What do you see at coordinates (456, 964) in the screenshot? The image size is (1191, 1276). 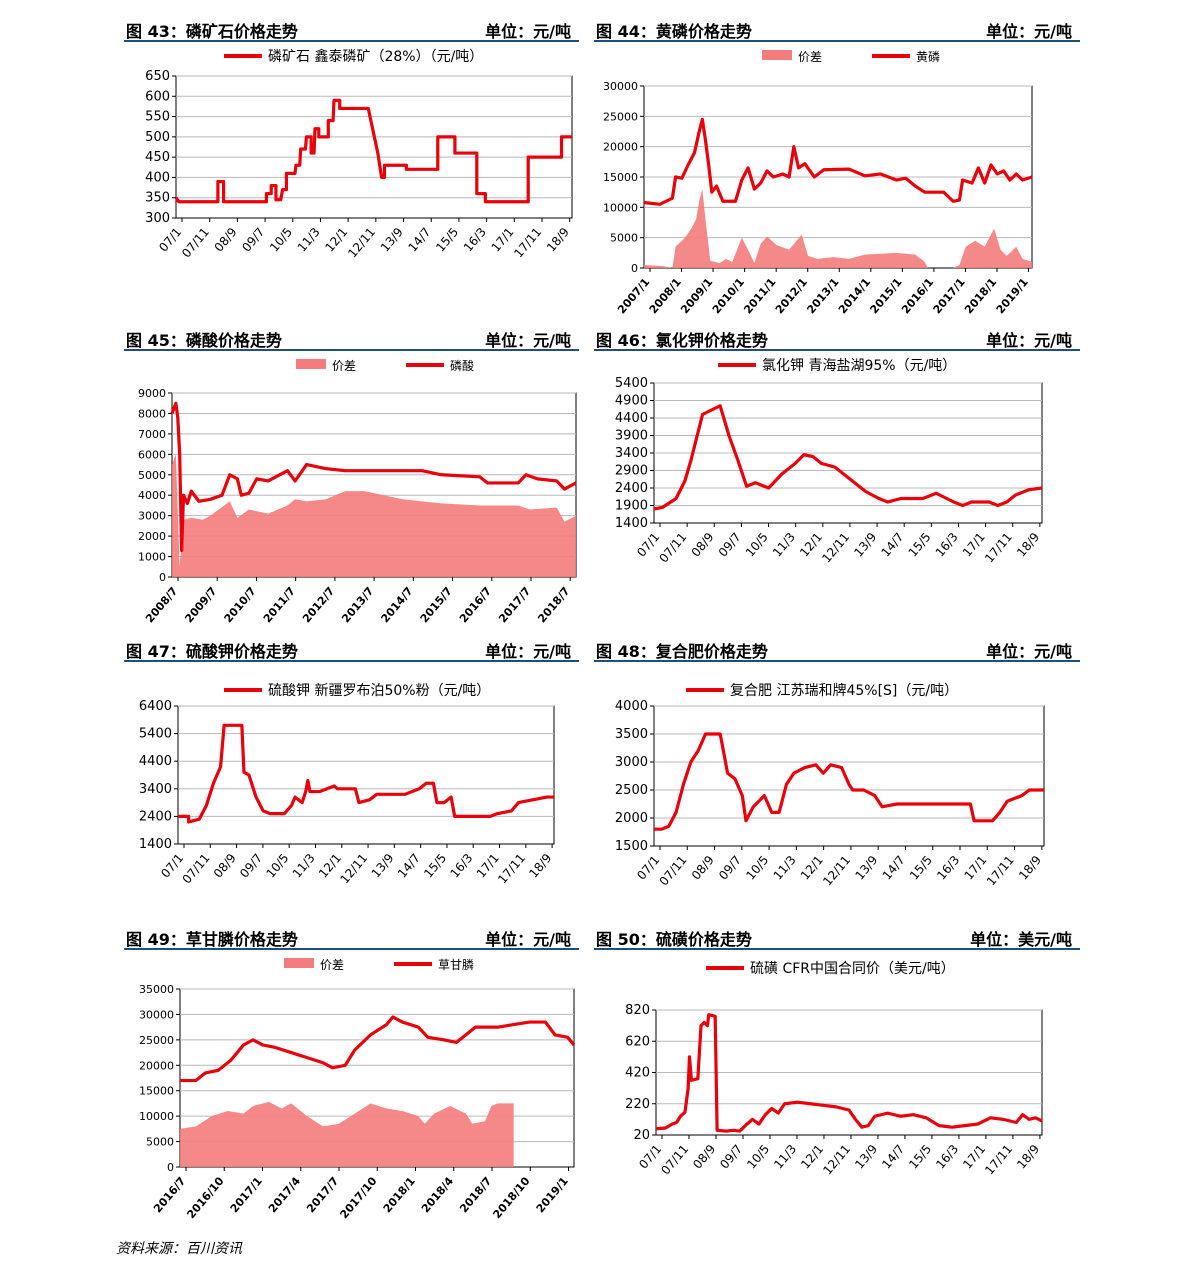 I see `legend-label: 草甘膦` at bounding box center [456, 964].